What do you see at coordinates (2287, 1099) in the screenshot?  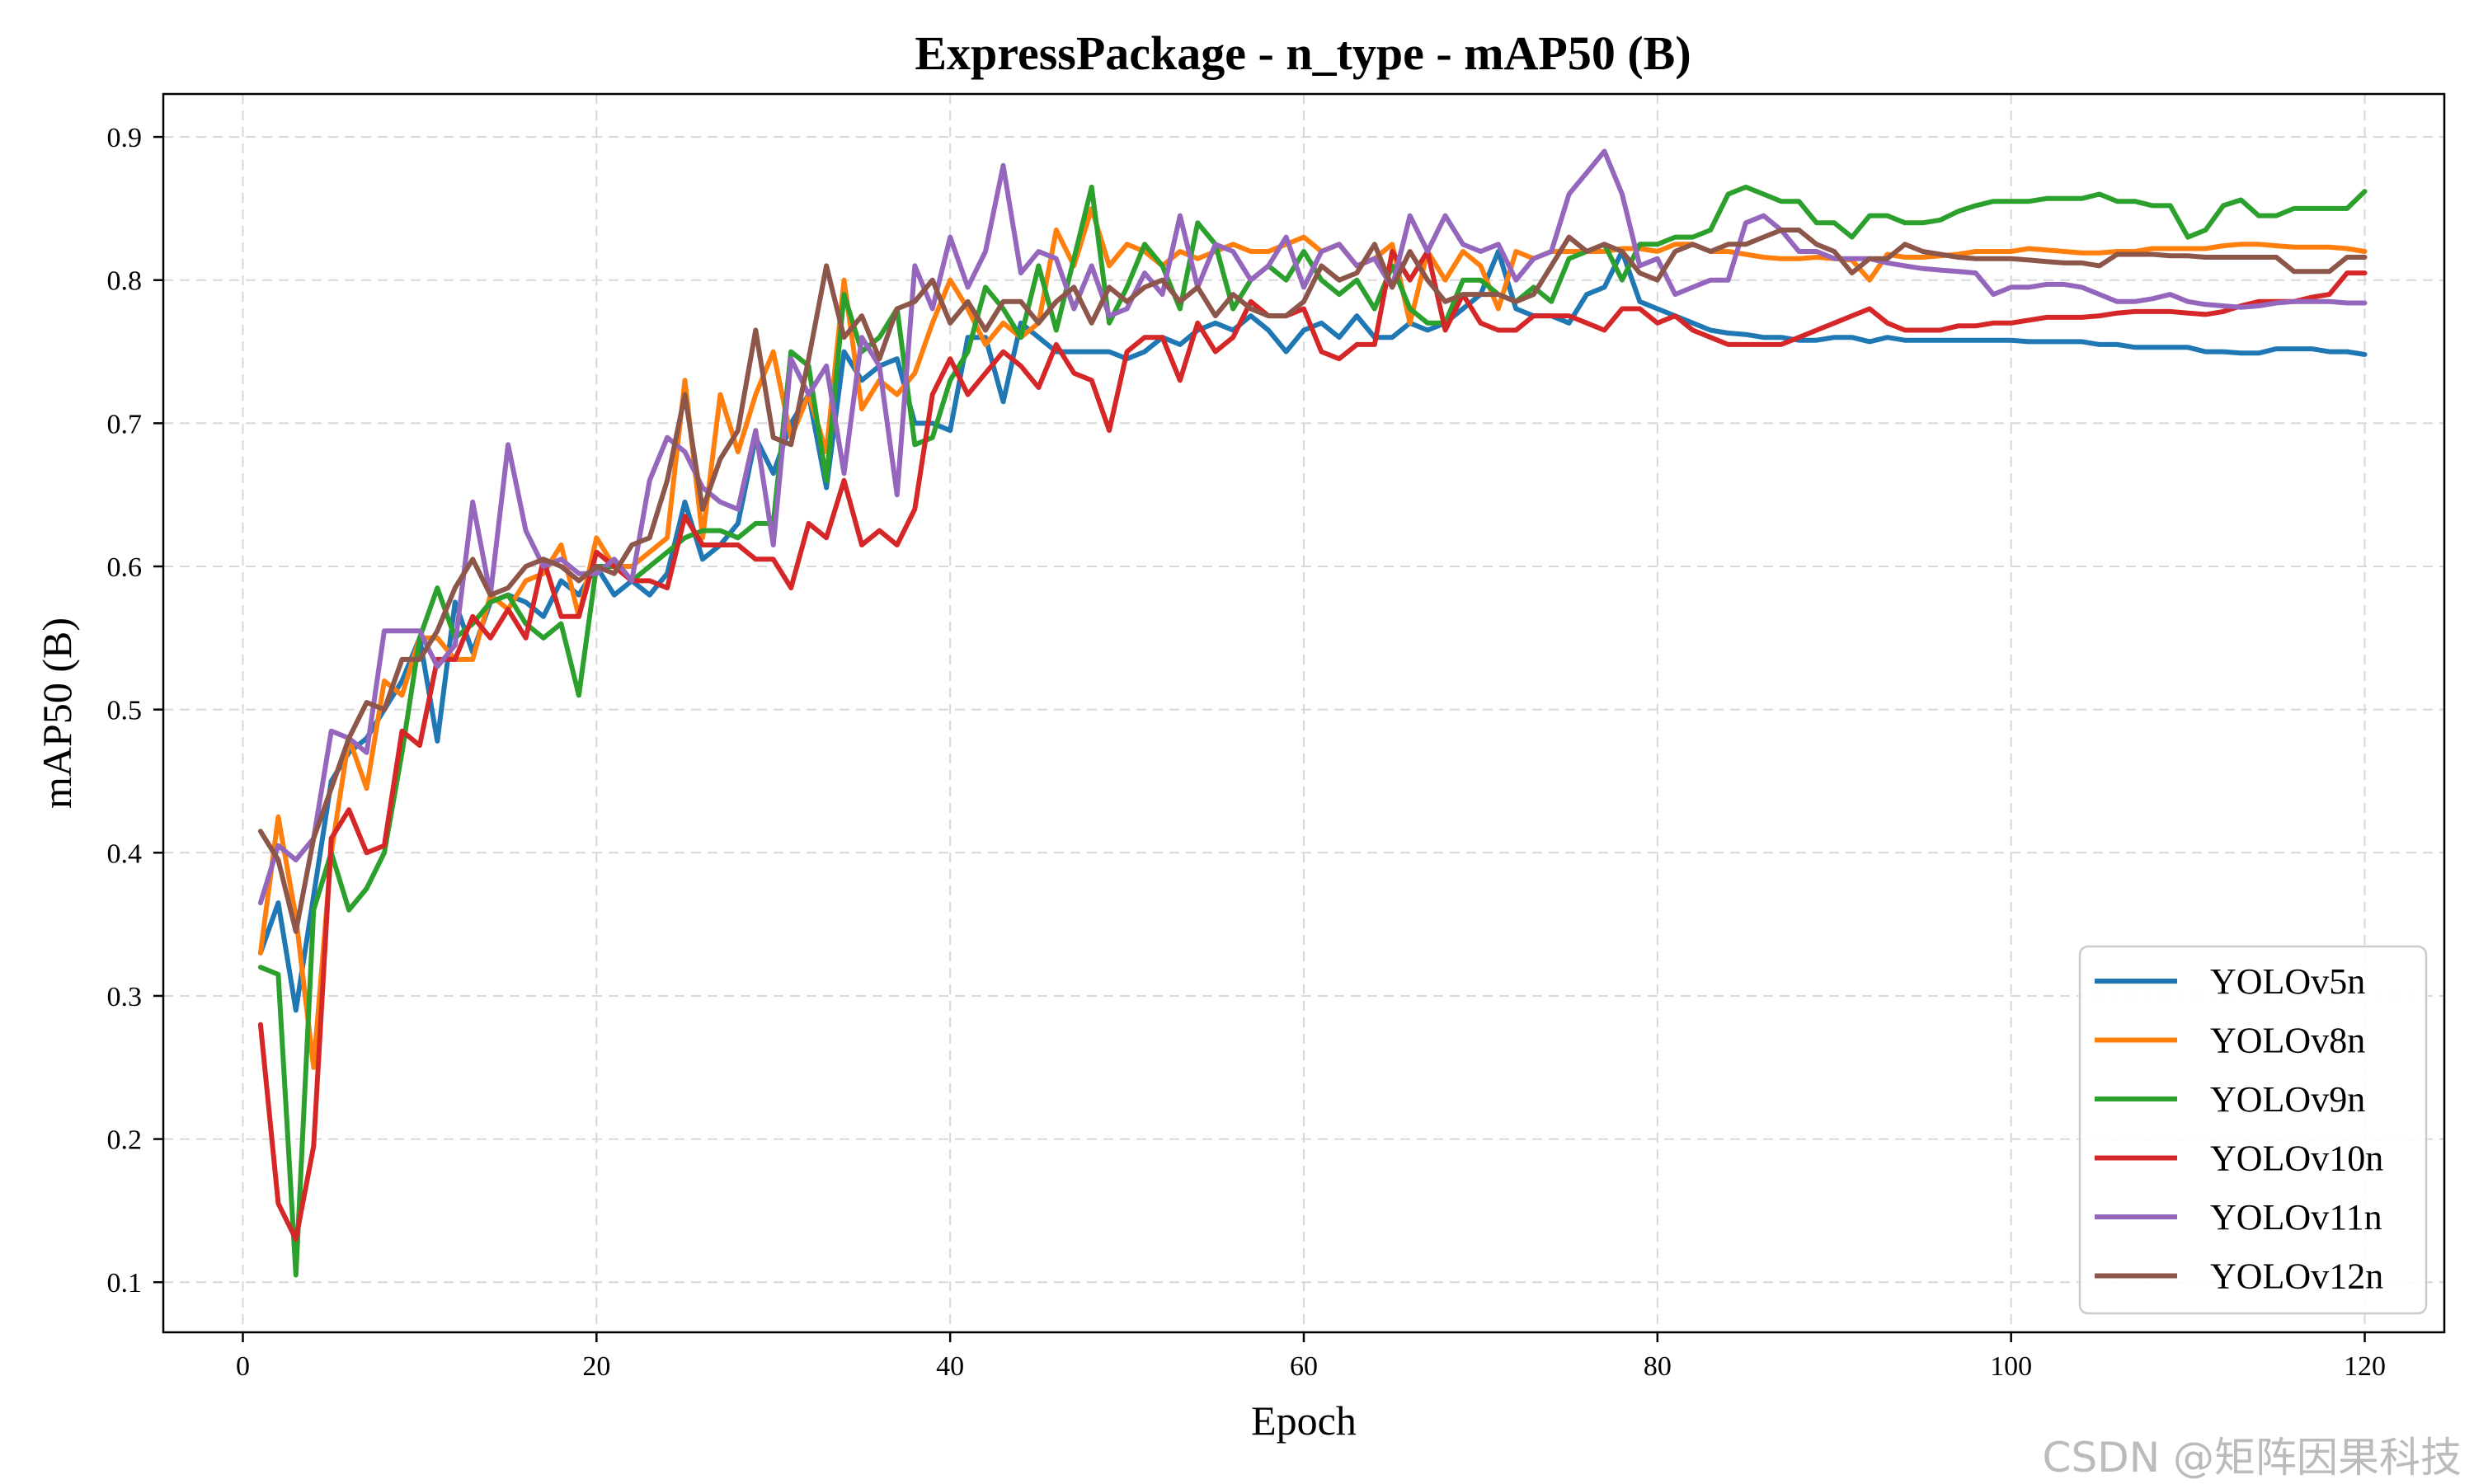 I see `legend-label-yolov9n: YOLOv9n` at bounding box center [2287, 1099].